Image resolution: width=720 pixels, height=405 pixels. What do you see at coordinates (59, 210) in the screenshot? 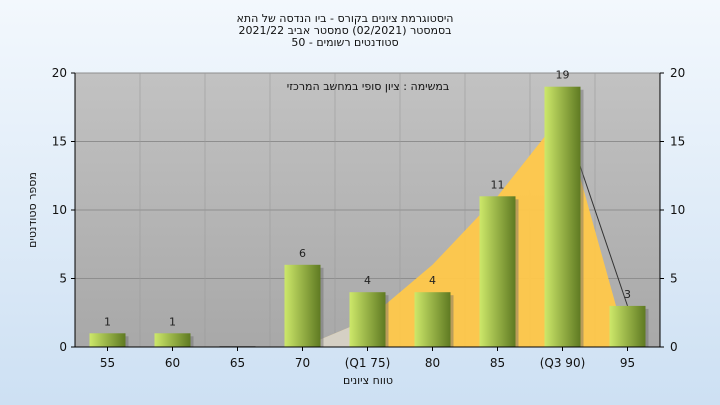
I see `y-tick-label-left: 10` at bounding box center [59, 210].